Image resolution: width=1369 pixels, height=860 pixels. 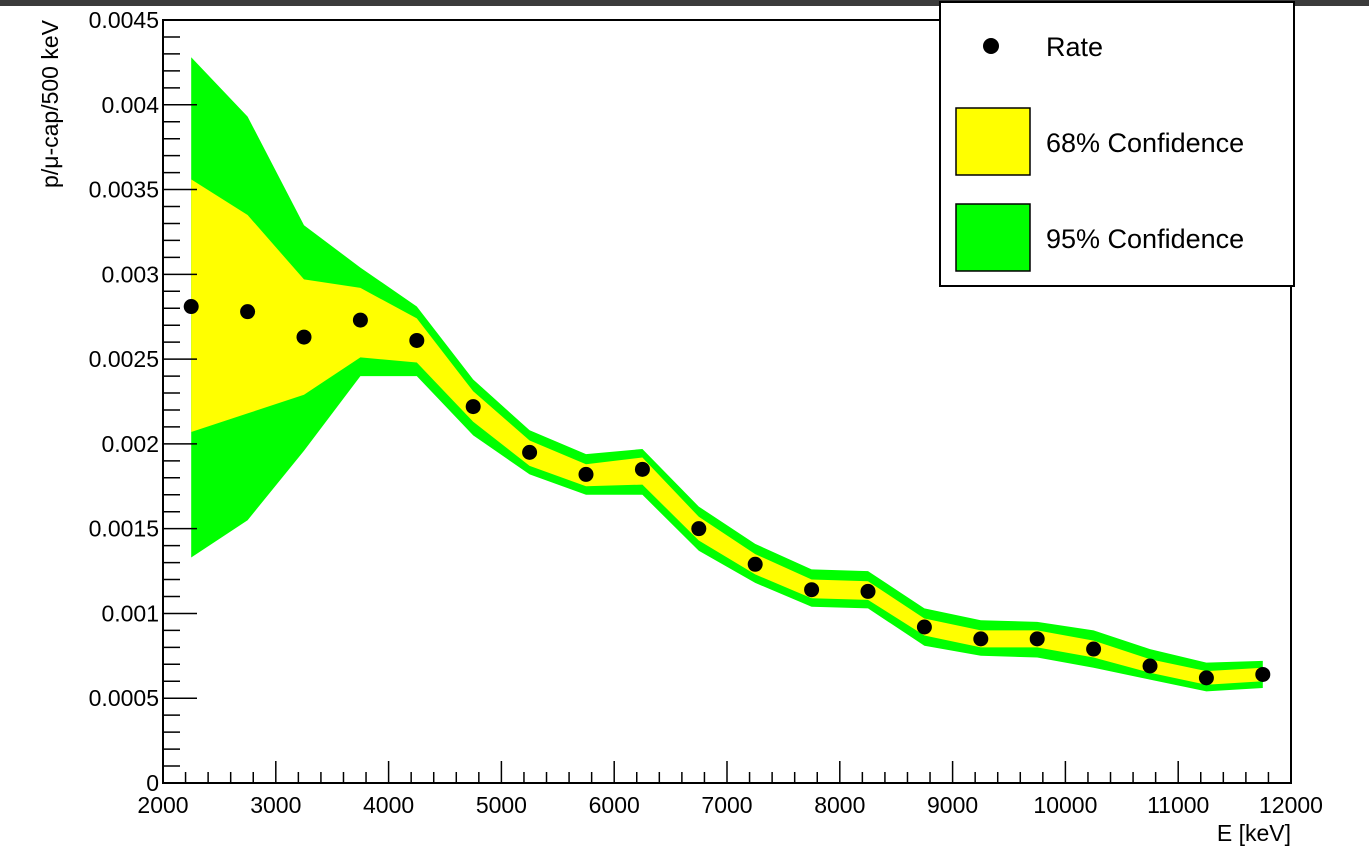 What do you see at coordinates (152, 783) in the screenshot?
I see `y-tick-label: 0` at bounding box center [152, 783].